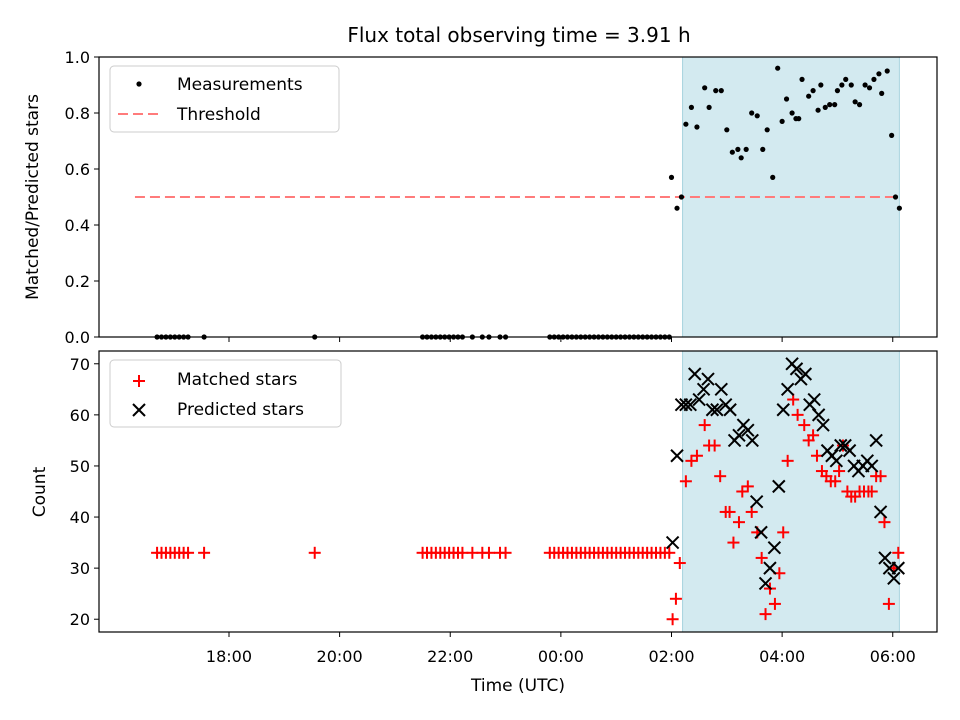 Image resolution: width=960 pixels, height=720 pixels. I want to click on y-tick-label: 0.0, so click(77, 337).